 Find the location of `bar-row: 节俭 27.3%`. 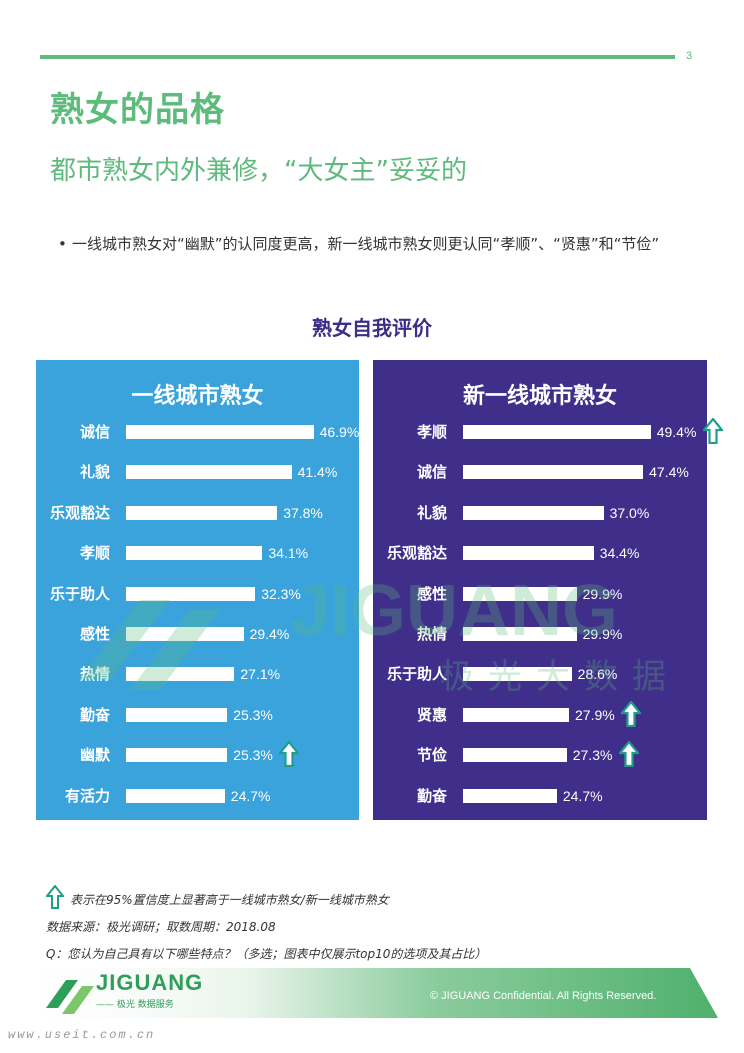

bar-row: 节俭 27.3% is located at coordinates (540, 762).